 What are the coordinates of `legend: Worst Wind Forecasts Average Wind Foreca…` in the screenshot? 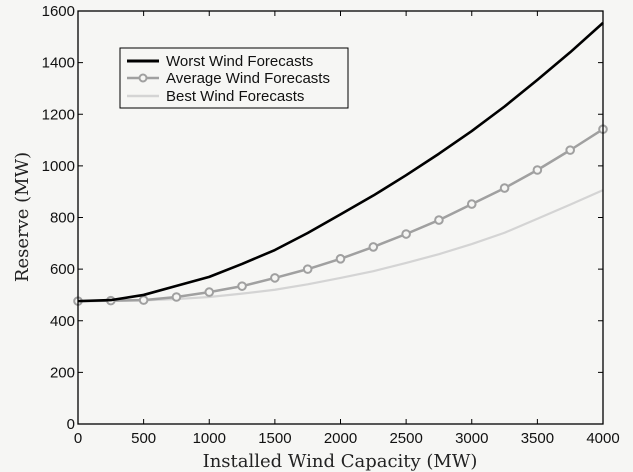 It's located at (234, 78).